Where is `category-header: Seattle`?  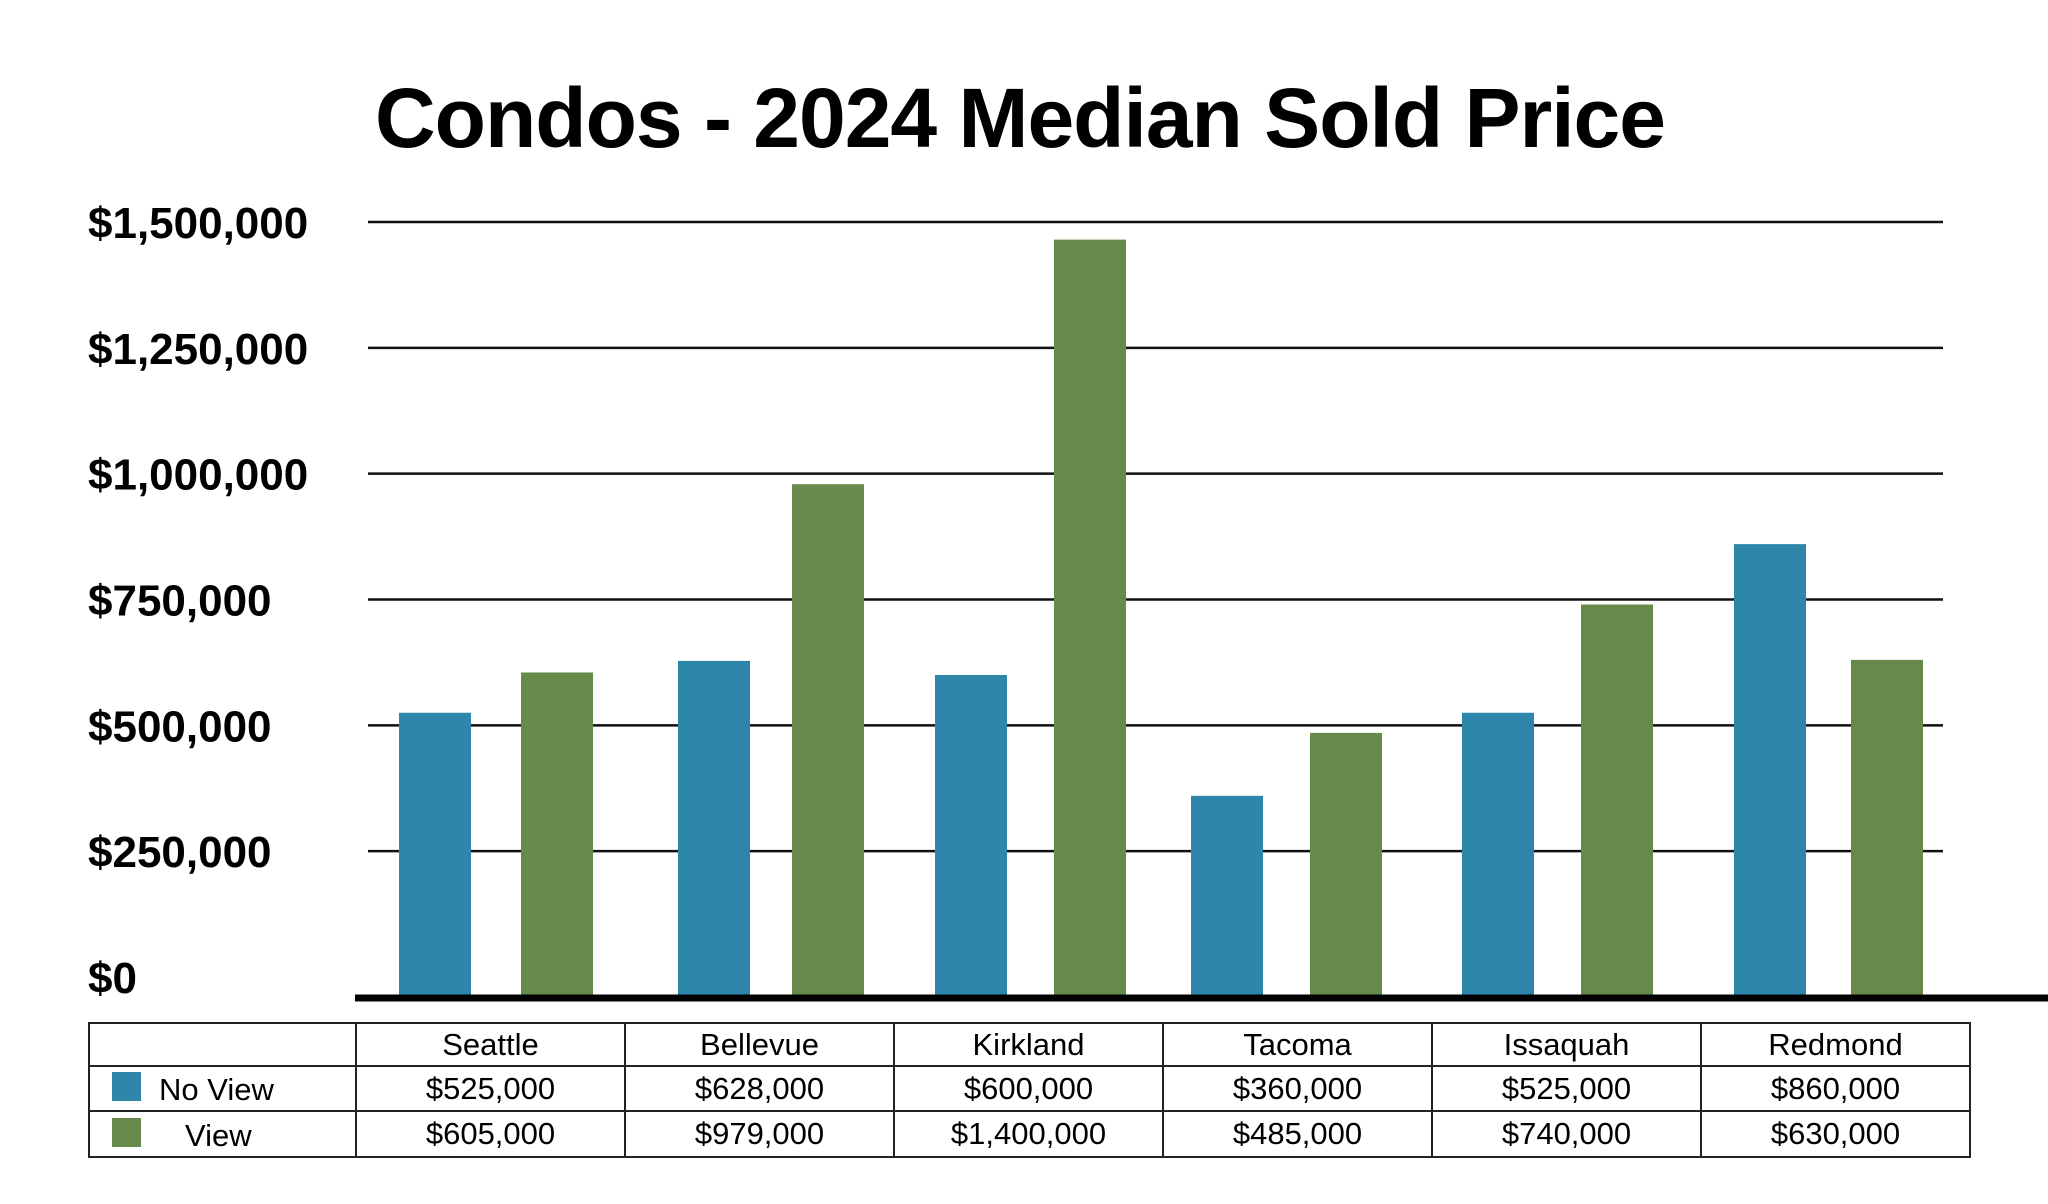 category-header: Seattle is located at coordinates (490, 1044).